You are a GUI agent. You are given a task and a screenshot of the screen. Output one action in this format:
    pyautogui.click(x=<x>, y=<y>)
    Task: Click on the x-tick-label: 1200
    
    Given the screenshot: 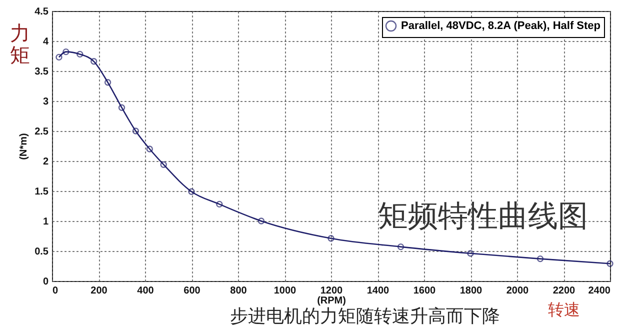 What is the action you would take?
    pyautogui.click(x=332, y=291)
    